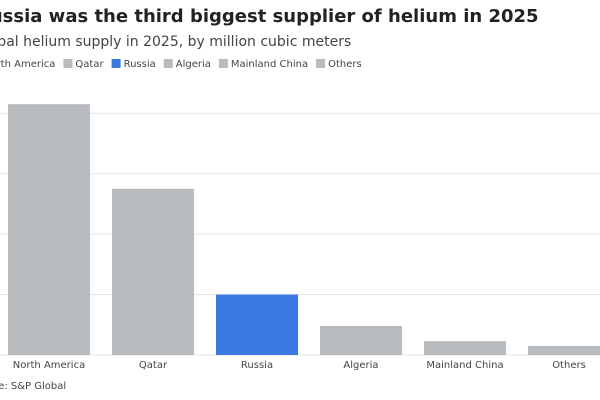  What do you see at coordinates (360, 365) in the screenshot?
I see `x-tick-label: Algeria` at bounding box center [360, 365].